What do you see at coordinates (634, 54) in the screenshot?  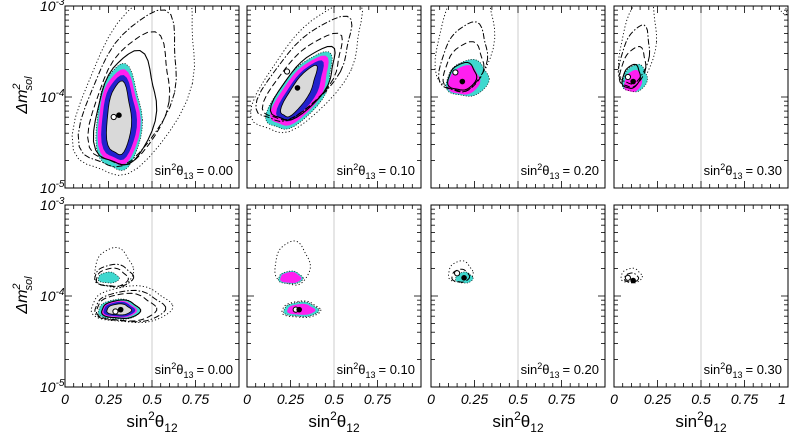 I see `contour-dashdot-r0c3` at bounding box center [634, 54].